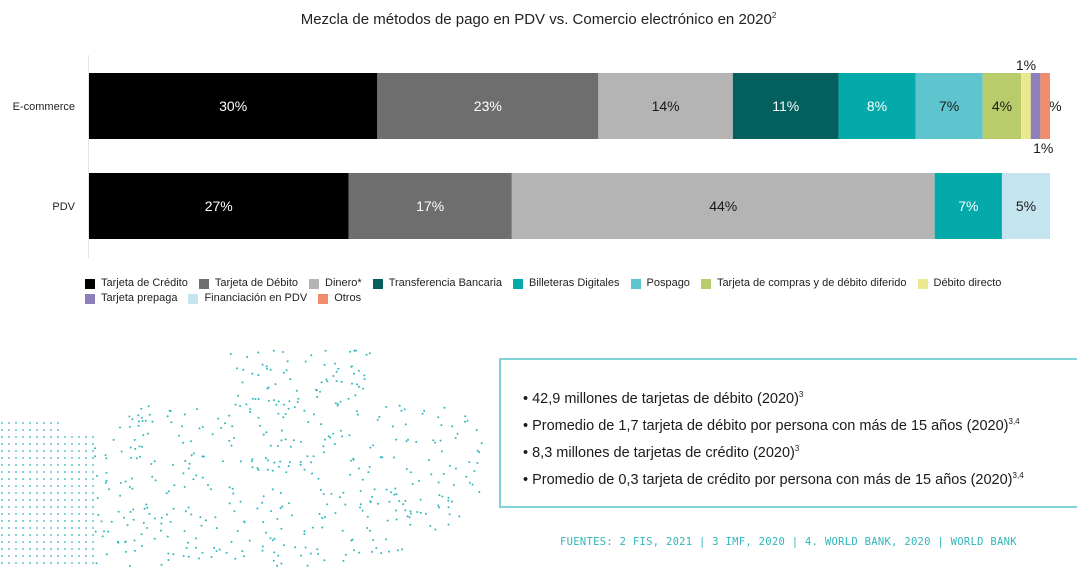 Image resolution: width=1077 pixels, height=568 pixels. Describe the element at coordinates (335, 283) in the screenshot. I see `legend-item-dinero: Dinero*` at that location.